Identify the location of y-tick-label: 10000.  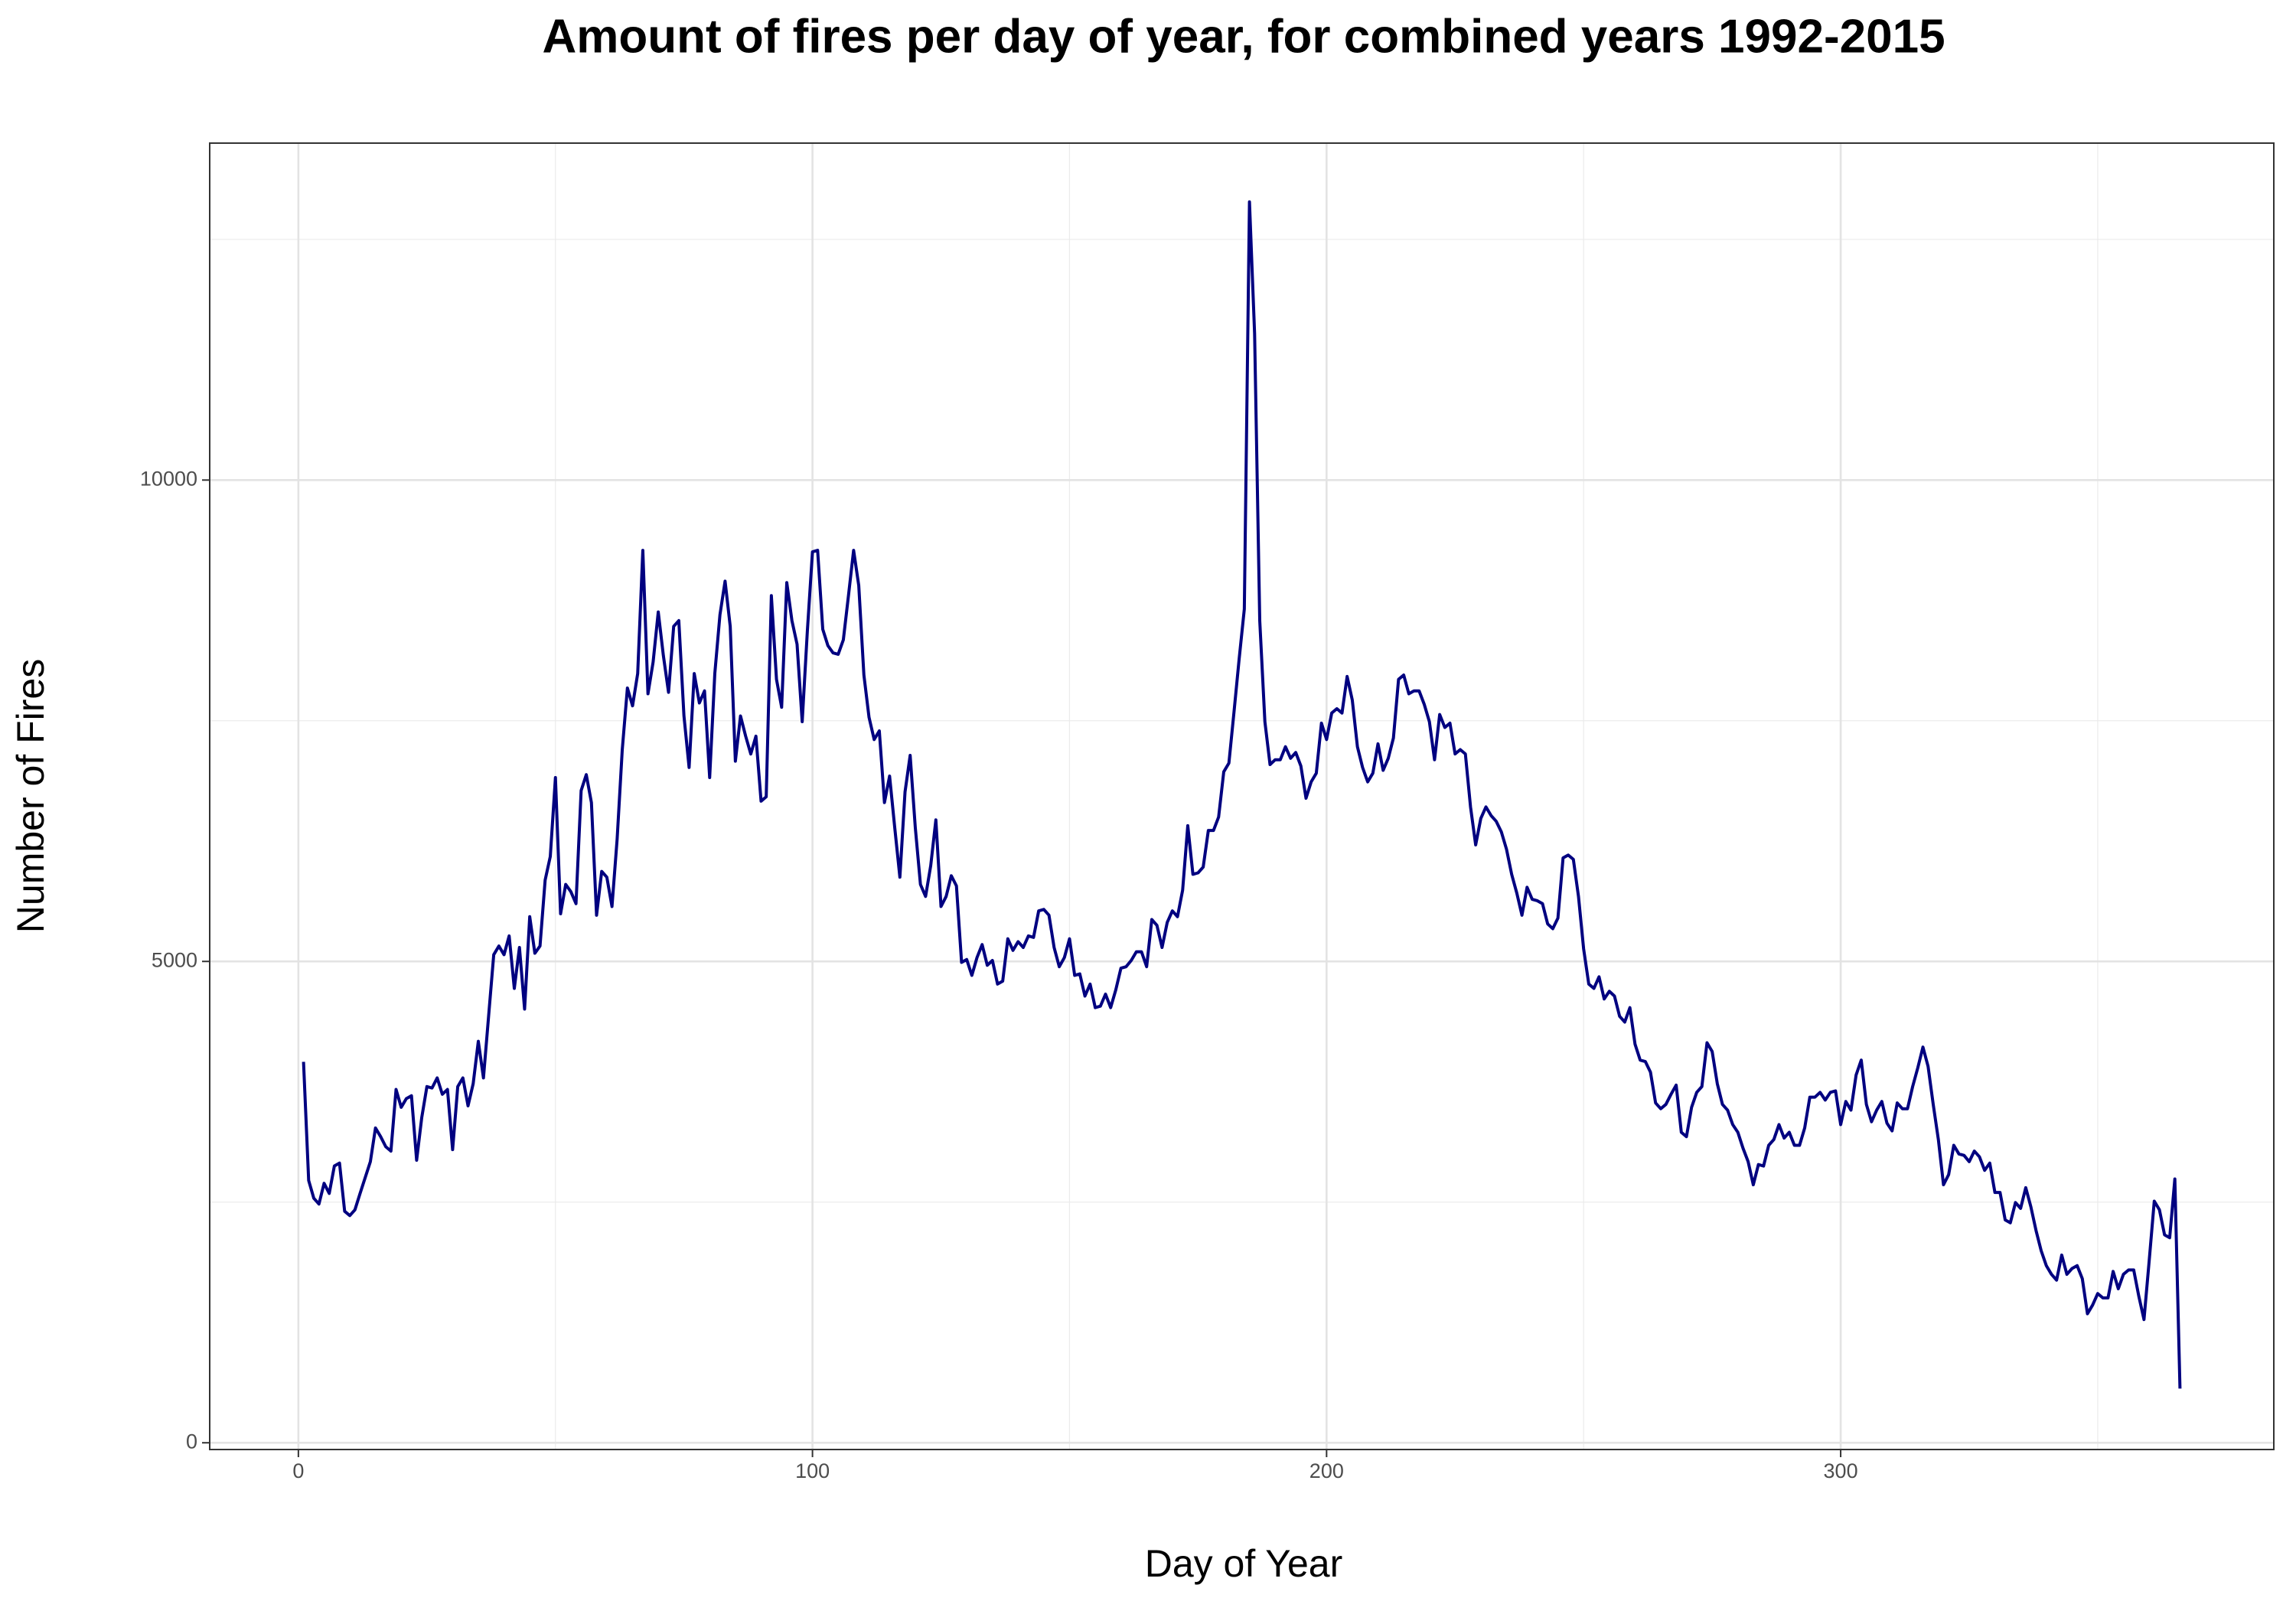
(168, 478).